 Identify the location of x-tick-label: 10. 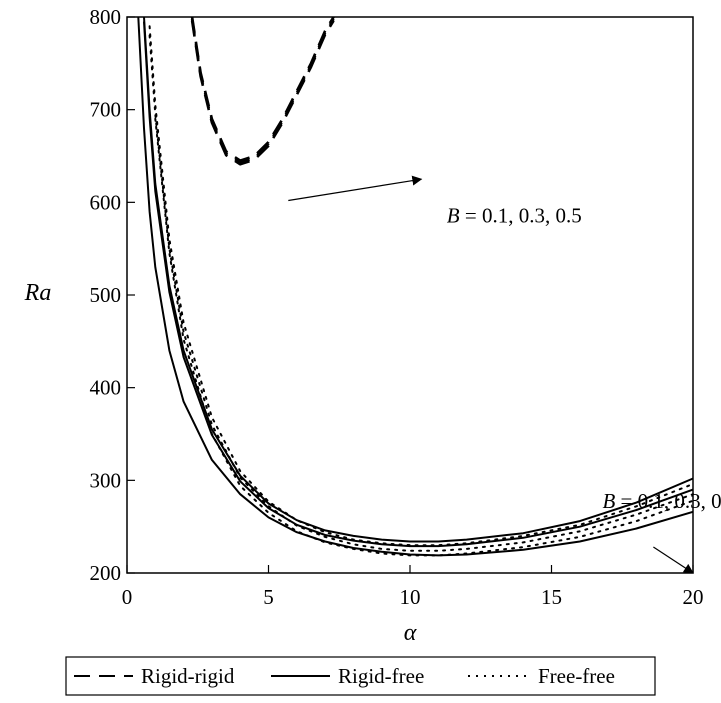
(410, 597).